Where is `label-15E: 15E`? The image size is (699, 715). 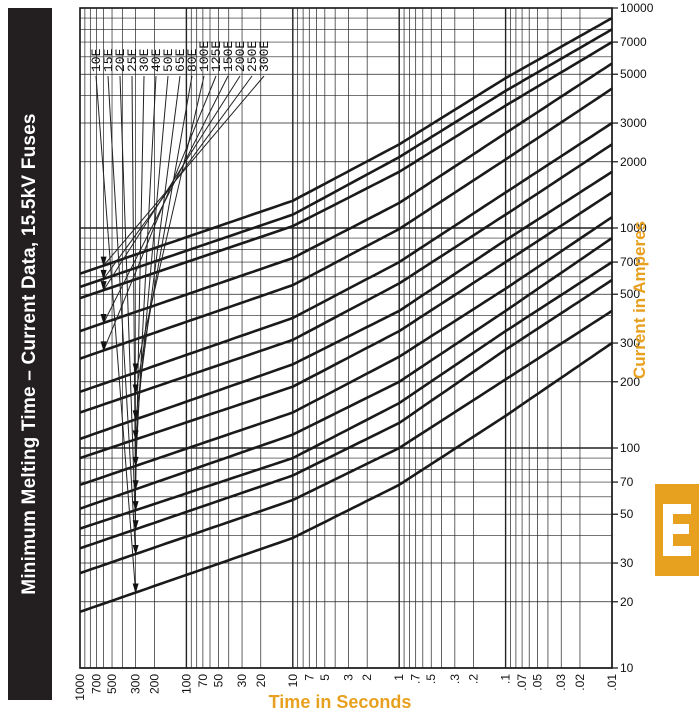
label-15E: 15E is located at coordinates (108, 60).